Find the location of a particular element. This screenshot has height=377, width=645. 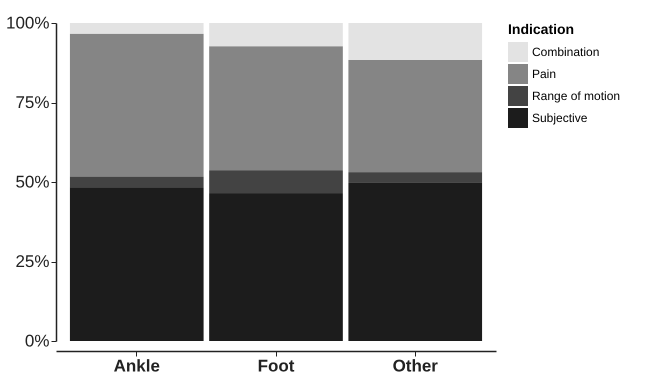

legend-label: Combination is located at coordinates (566, 52).